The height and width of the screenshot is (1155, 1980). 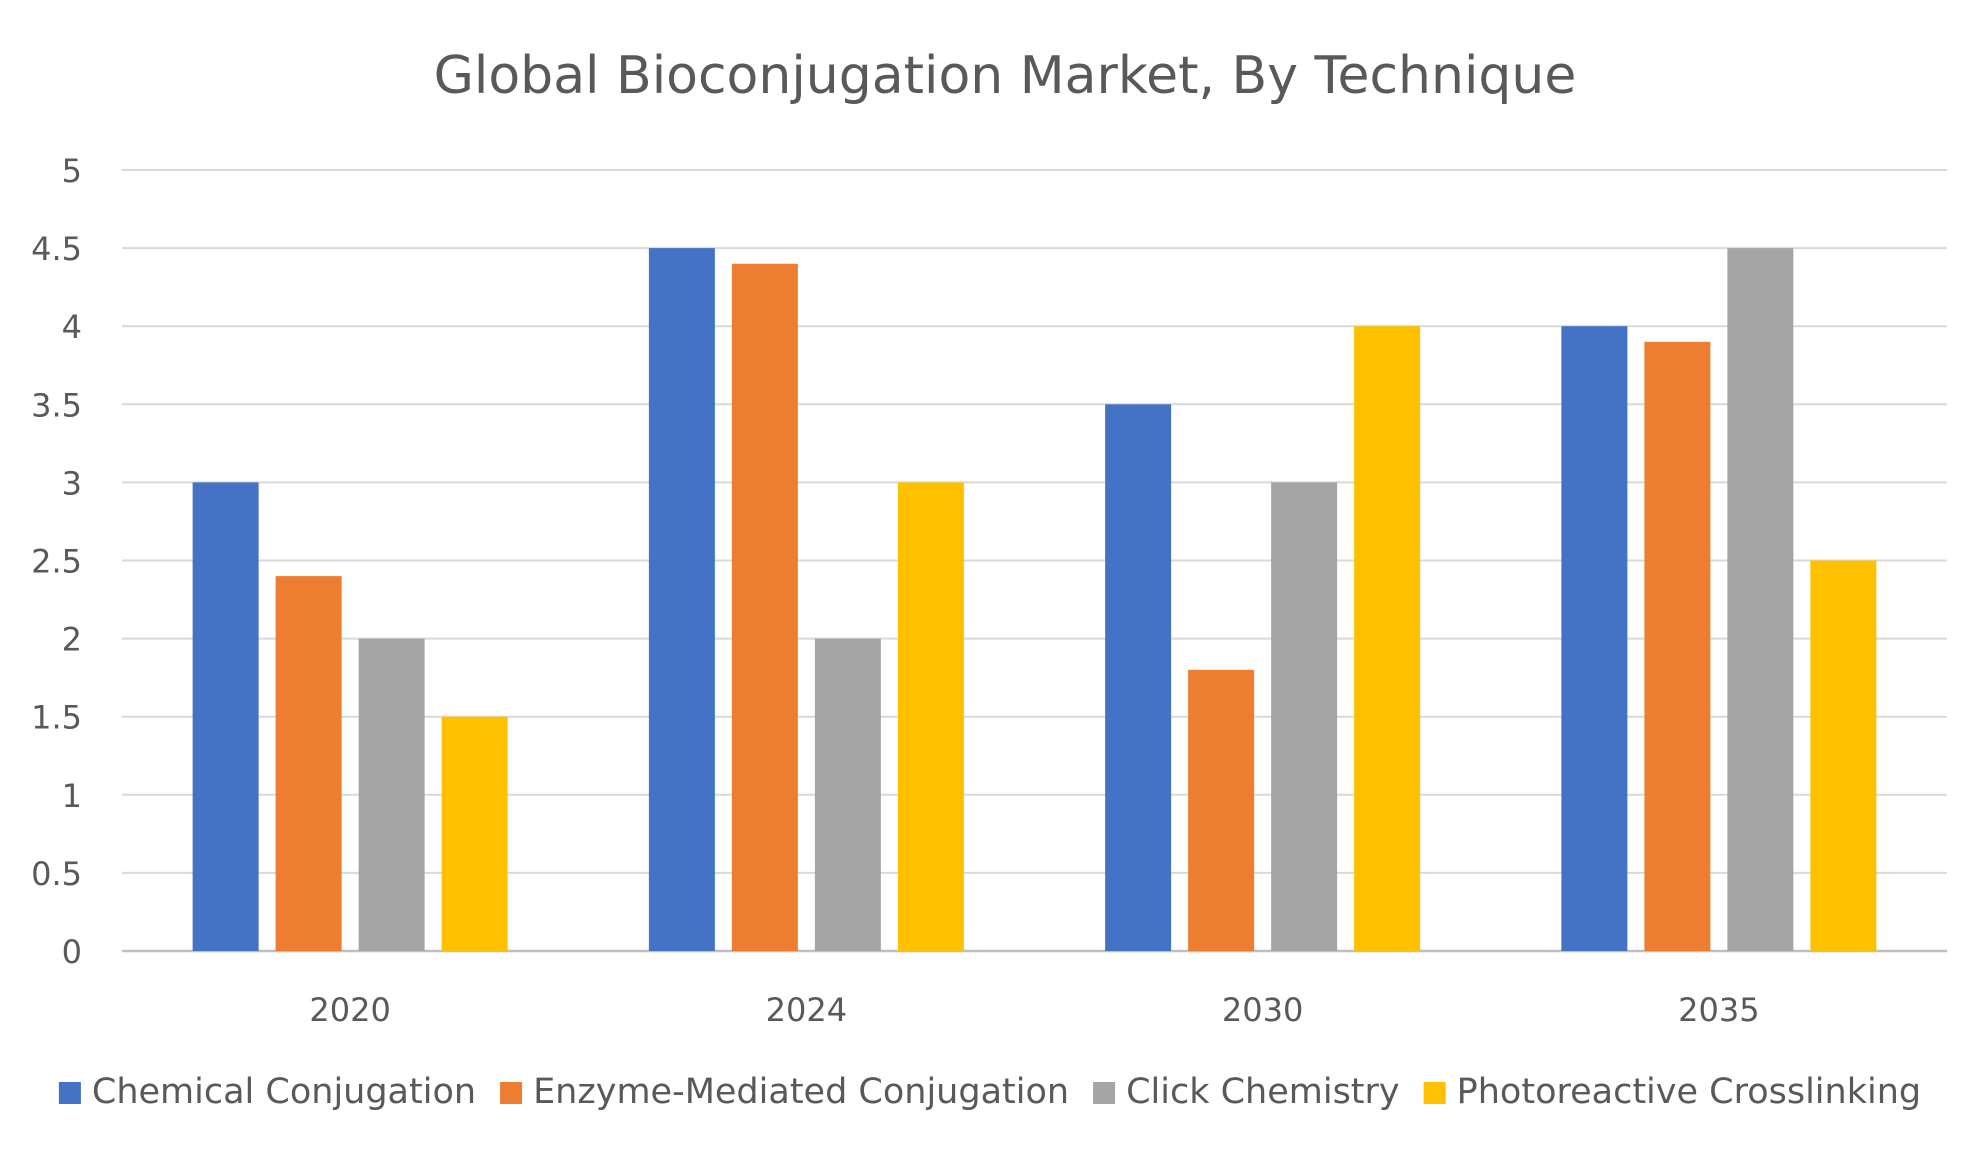 What do you see at coordinates (56, 249) in the screenshot?
I see `y-tick-label: 4.5` at bounding box center [56, 249].